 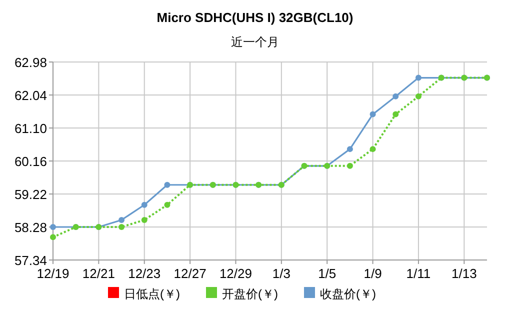 I want to click on y-tick-label: 62.04, so click(x=30, y=95).